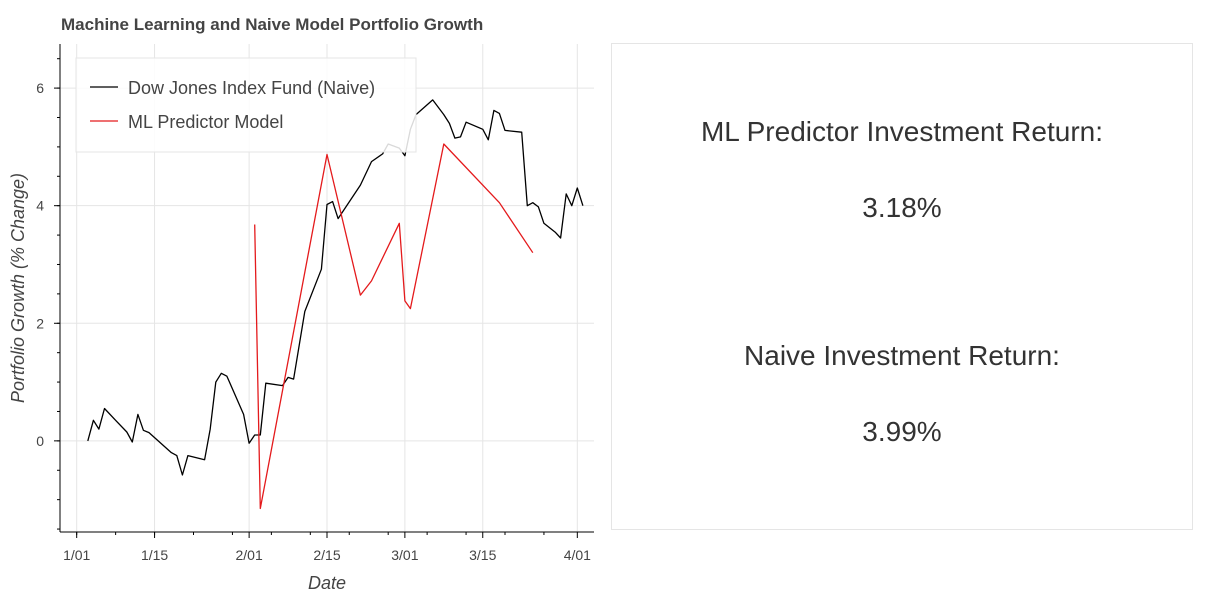 This screenshot has height=600, width=1214. I want to click on legend-box, so click(246, 105).